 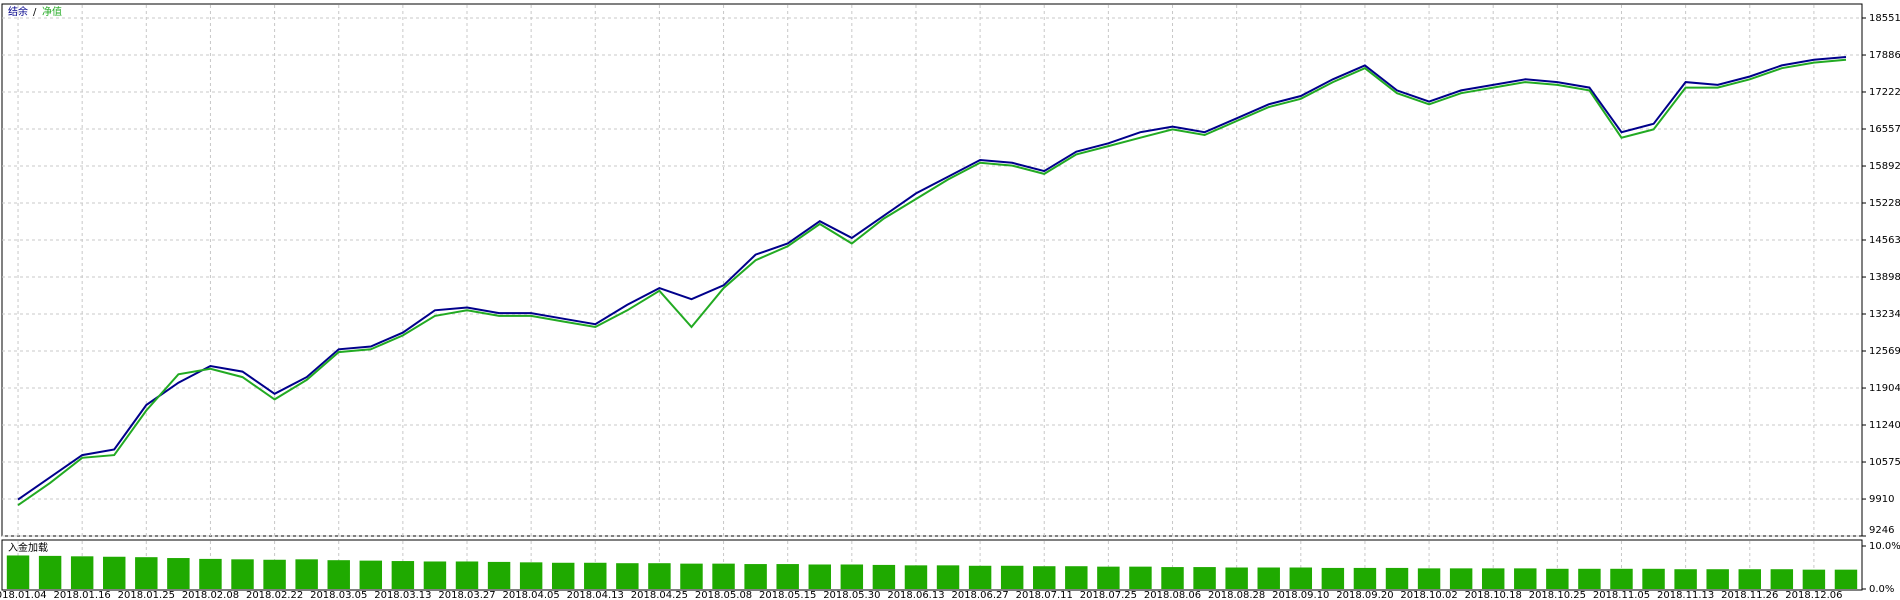 I want to click on x-tick-label: 2018.10.18, so click(x=1493, y=595).